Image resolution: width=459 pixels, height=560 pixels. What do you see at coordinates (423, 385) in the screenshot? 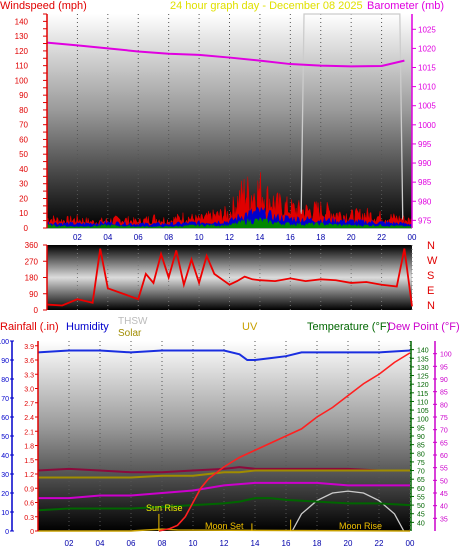
I see `tick-label-temperature: 120` at bounding box center [423, 385].